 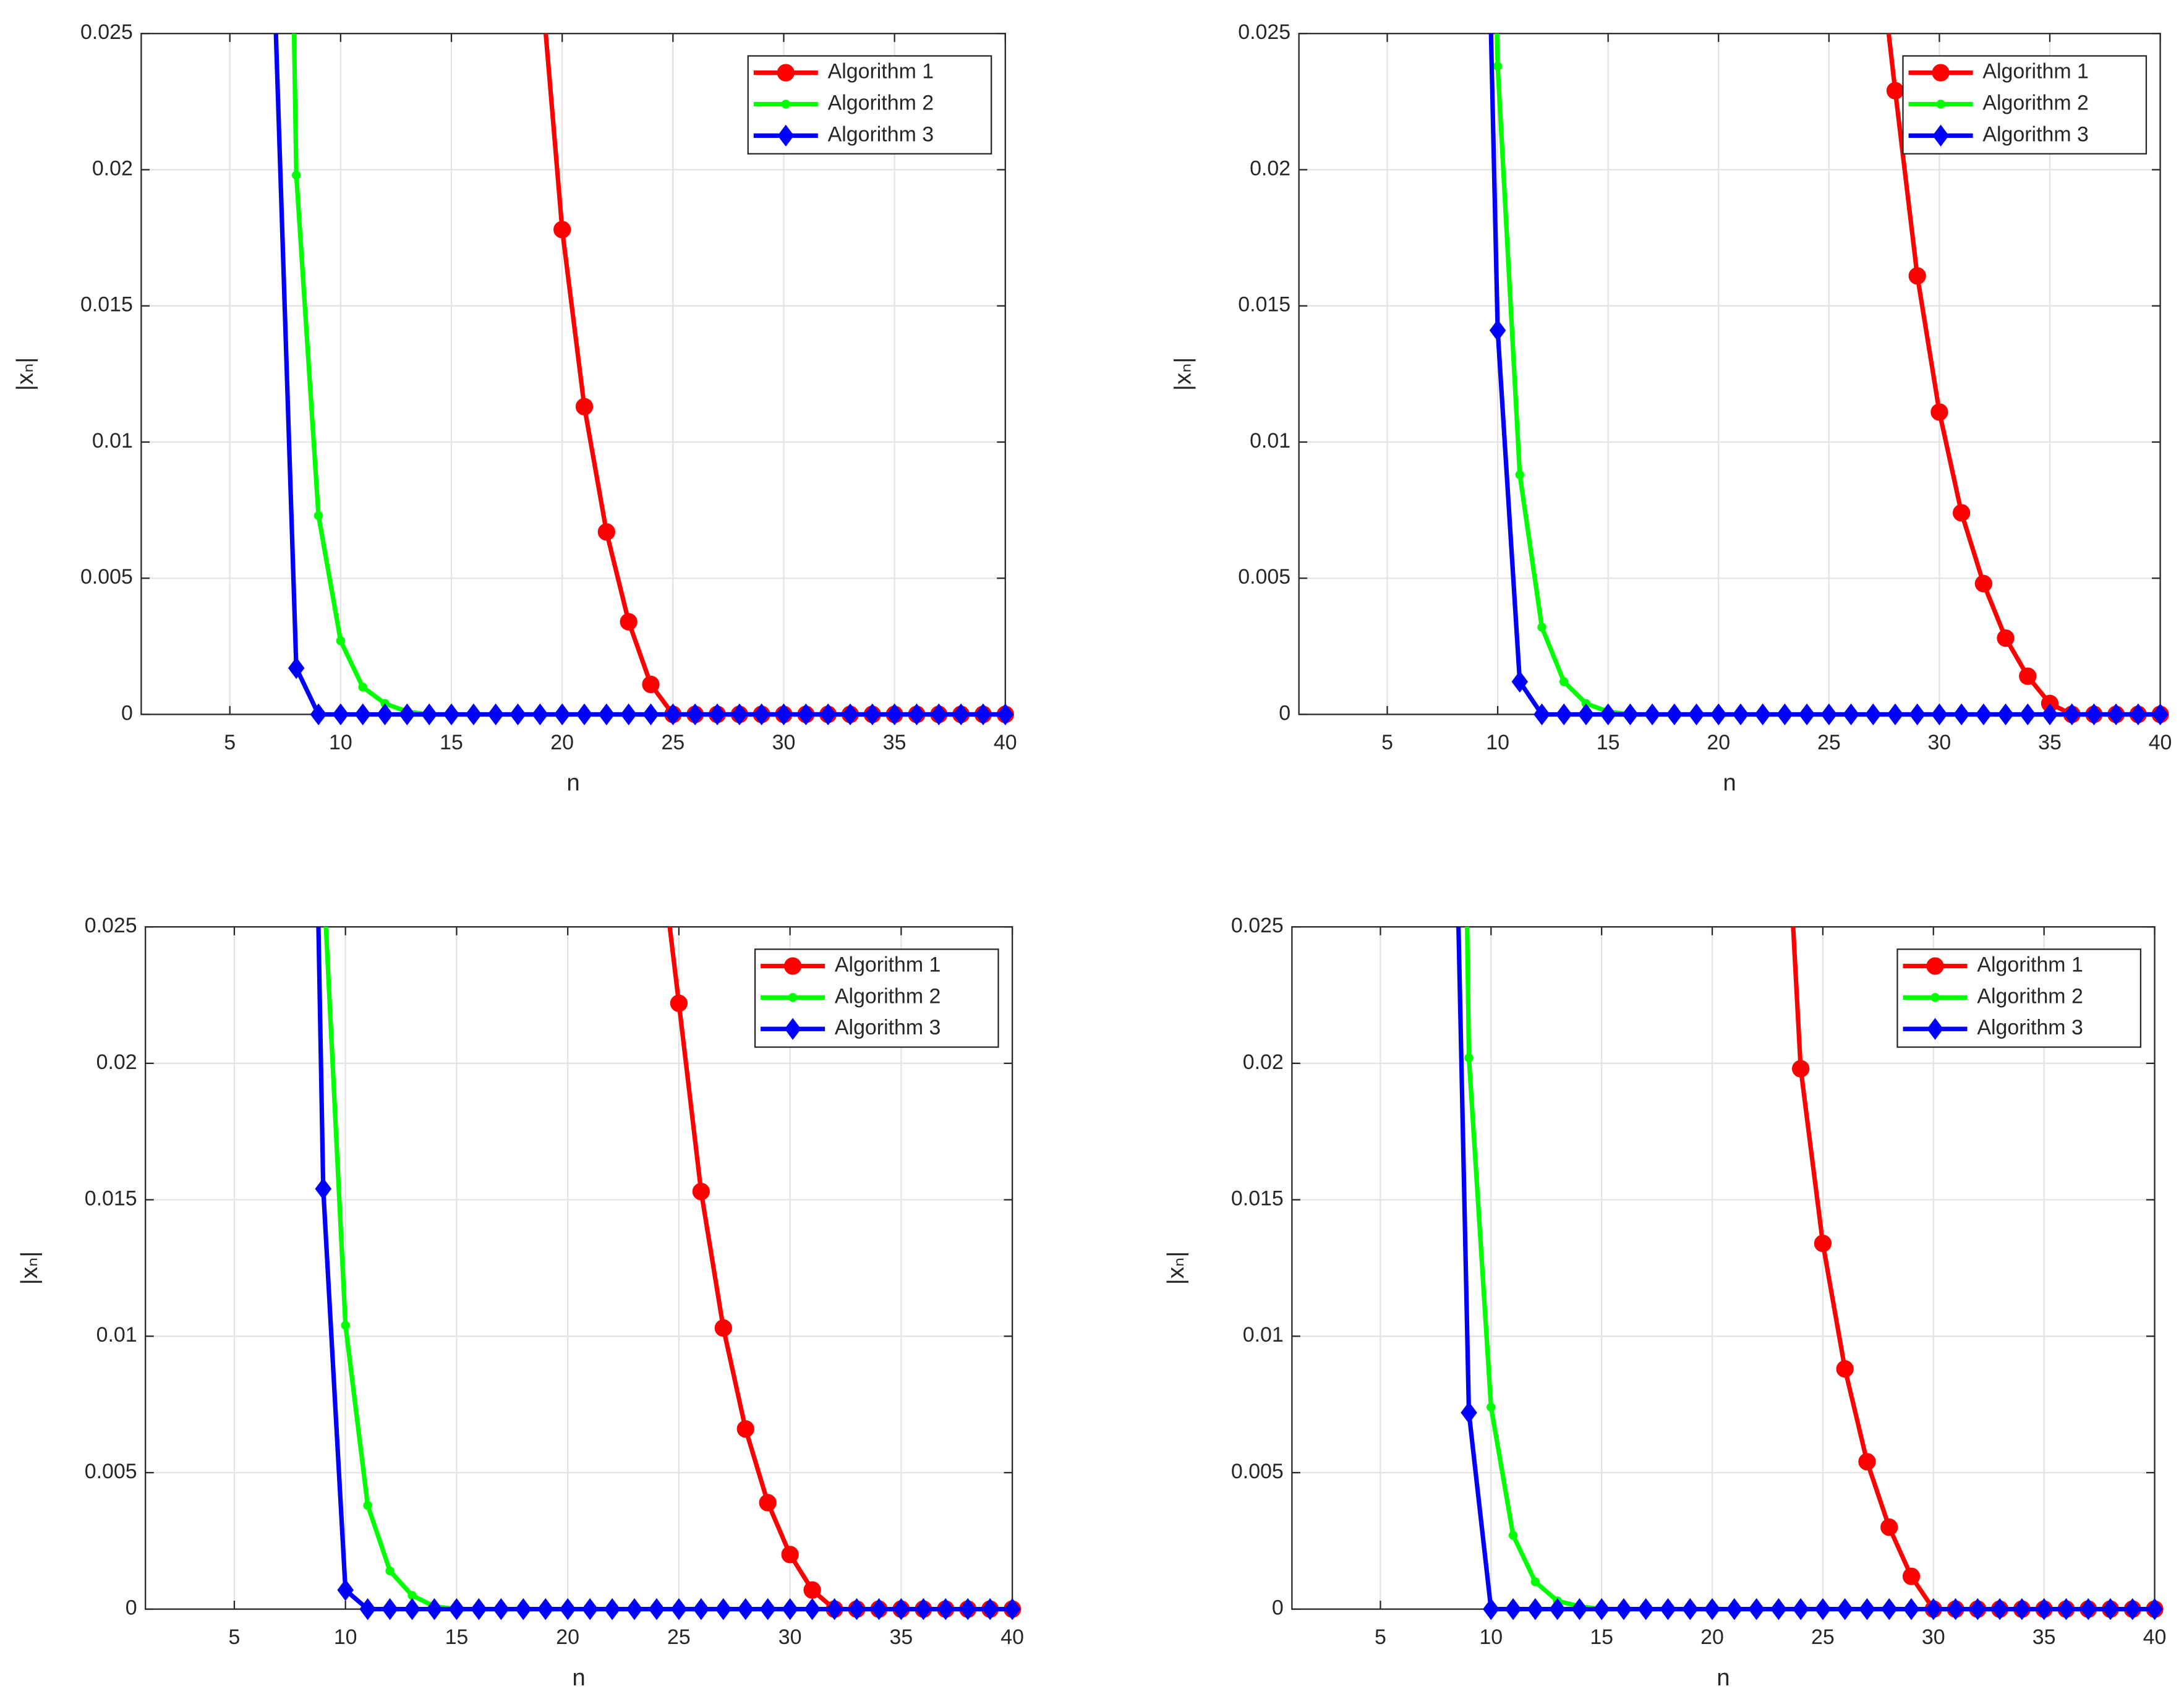 I want to click on x-tick-label: 10, so click(x=345, y=1637).